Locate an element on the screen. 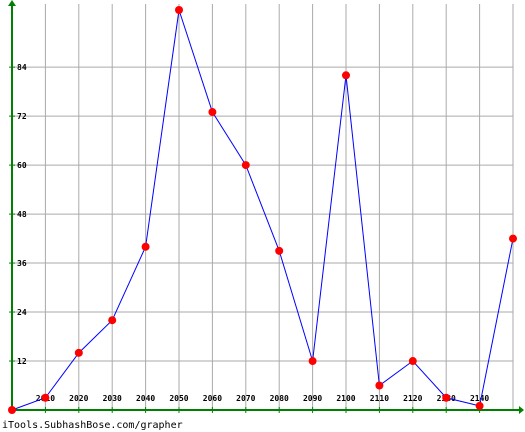  x-tick-label: 2060 is located at coordinates (212, 398).